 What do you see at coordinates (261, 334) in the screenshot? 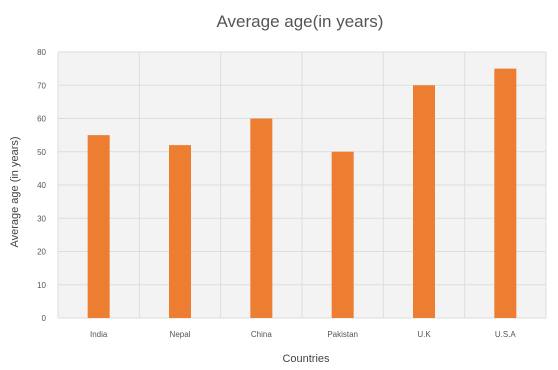
I see `x-tick-label: China` at bounding box center [261, 334].